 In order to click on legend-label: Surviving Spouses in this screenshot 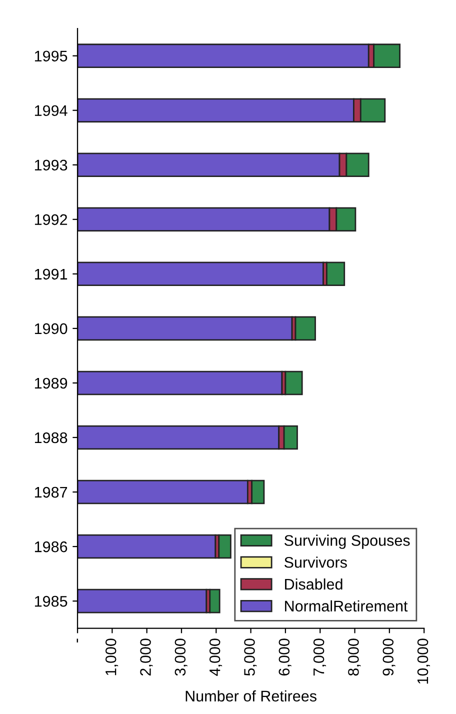, I will do `click(347, 541)`.